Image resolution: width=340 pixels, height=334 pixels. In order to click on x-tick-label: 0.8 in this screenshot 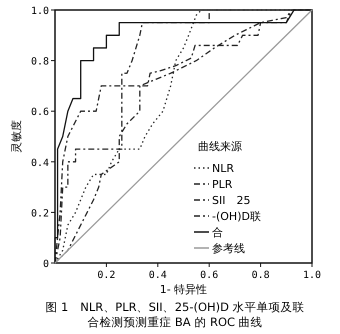, I will do `click(261, 275)`.